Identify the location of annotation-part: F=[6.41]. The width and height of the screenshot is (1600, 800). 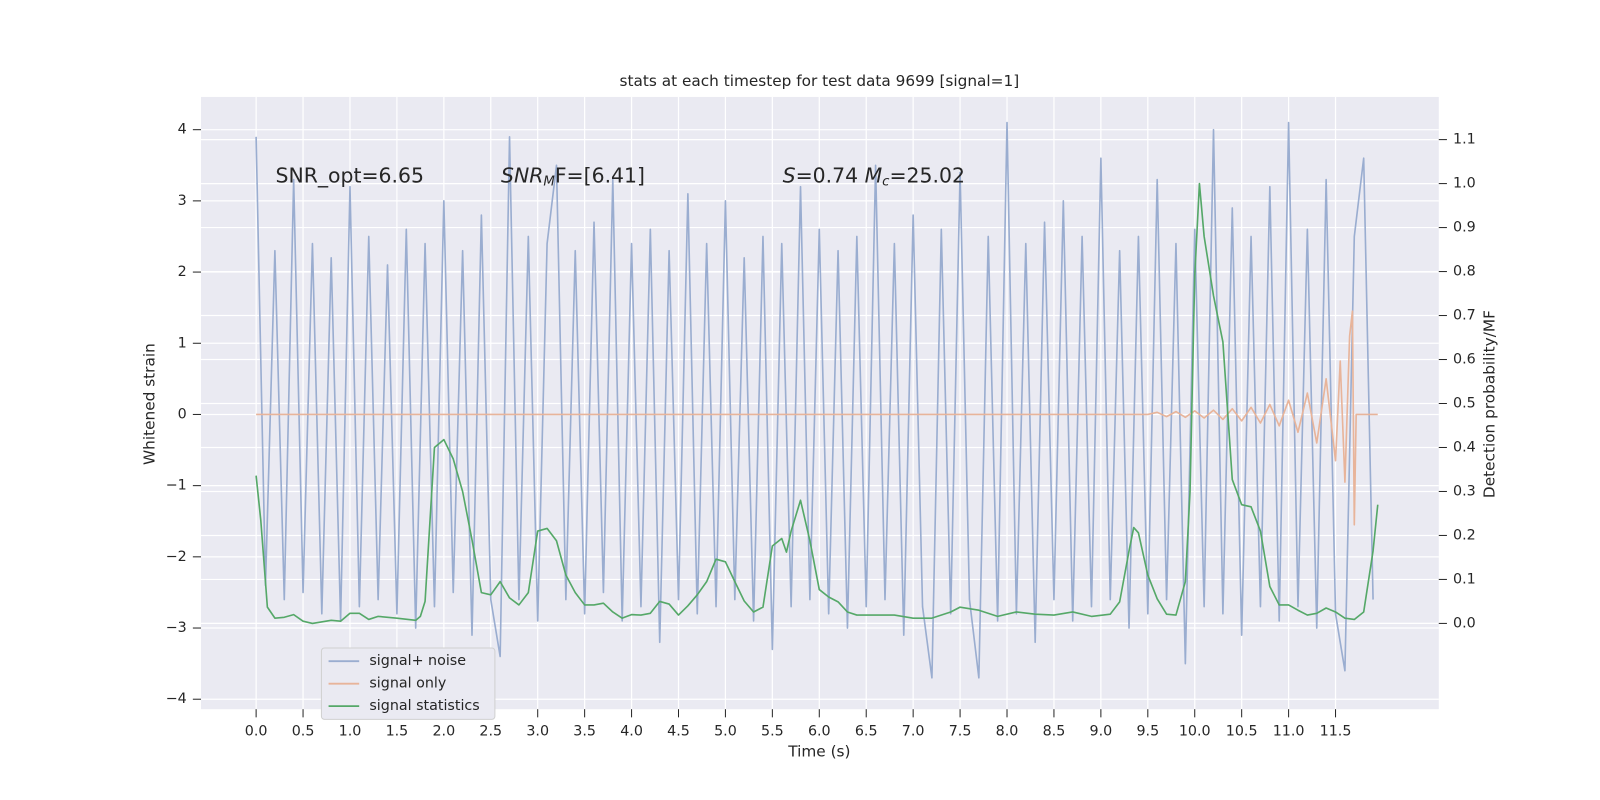
(600, 176).